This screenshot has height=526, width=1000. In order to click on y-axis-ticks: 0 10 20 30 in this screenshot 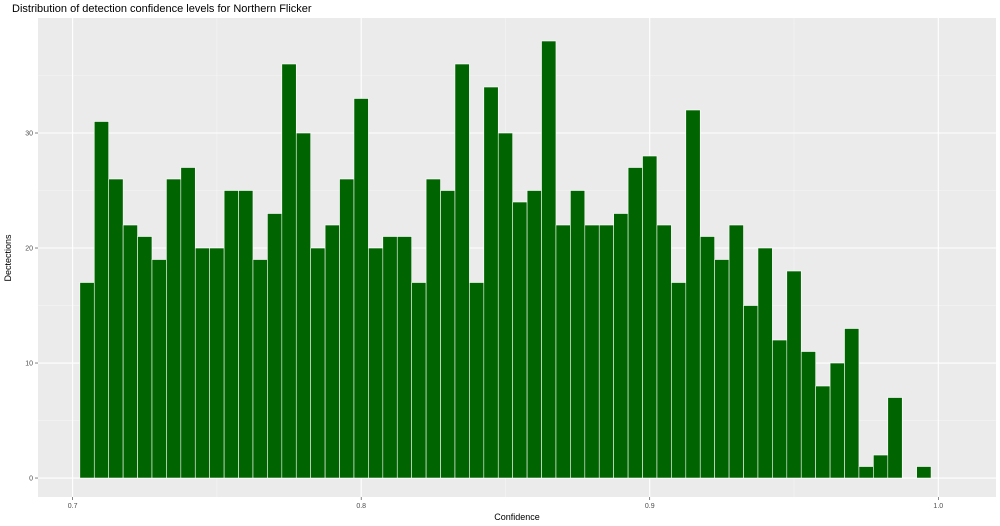, I will do `click(31, 307)`.